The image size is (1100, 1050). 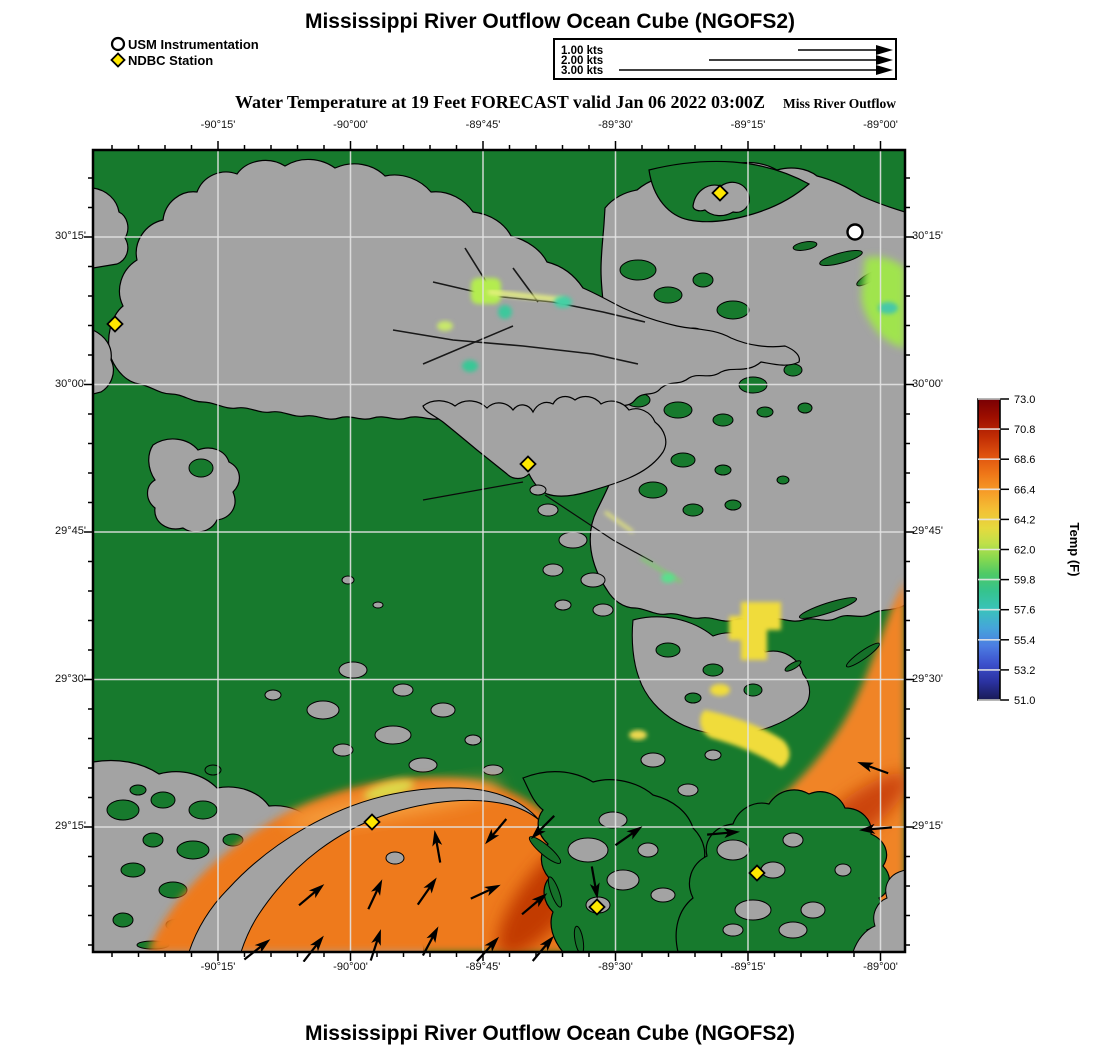 I want to click on colorbar-tick-label: 51.0, so click(x=1024, y=701).